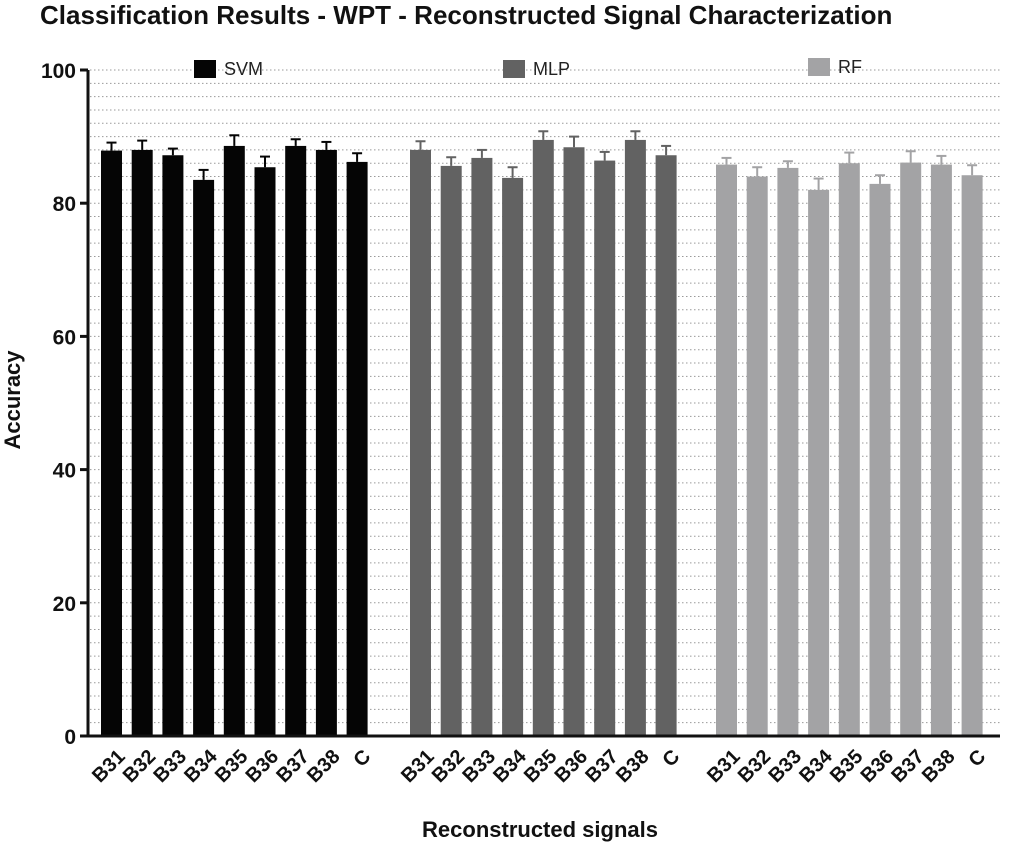 Image resolution: width=1032 pixels, height=850 pixels. I want to click on bar-mlp-b38, so click(635, 437).